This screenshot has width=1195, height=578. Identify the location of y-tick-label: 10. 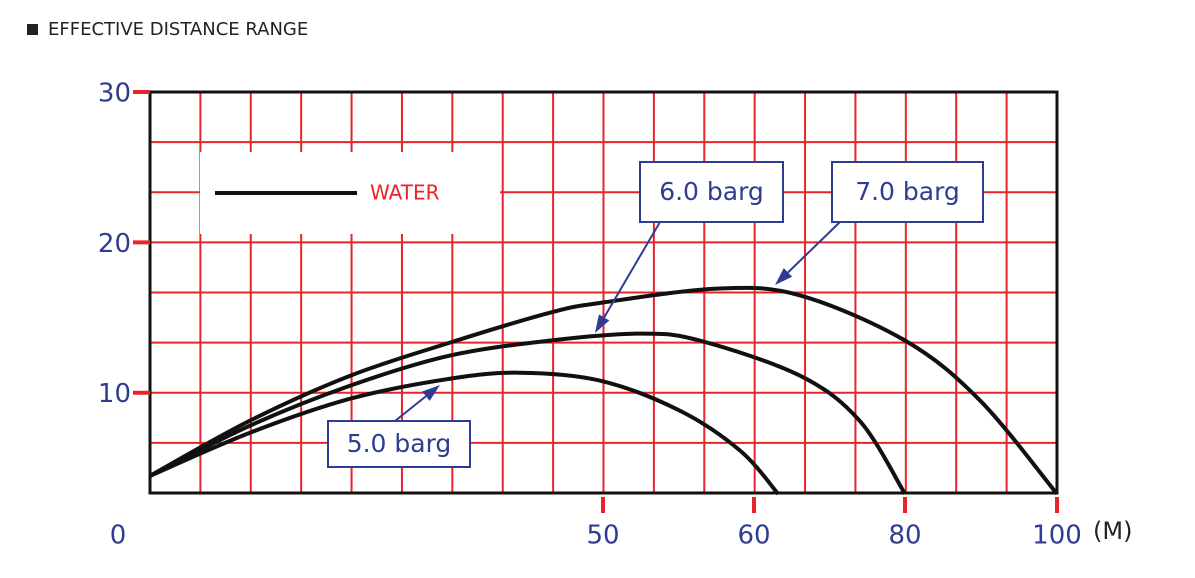
(114, 394).